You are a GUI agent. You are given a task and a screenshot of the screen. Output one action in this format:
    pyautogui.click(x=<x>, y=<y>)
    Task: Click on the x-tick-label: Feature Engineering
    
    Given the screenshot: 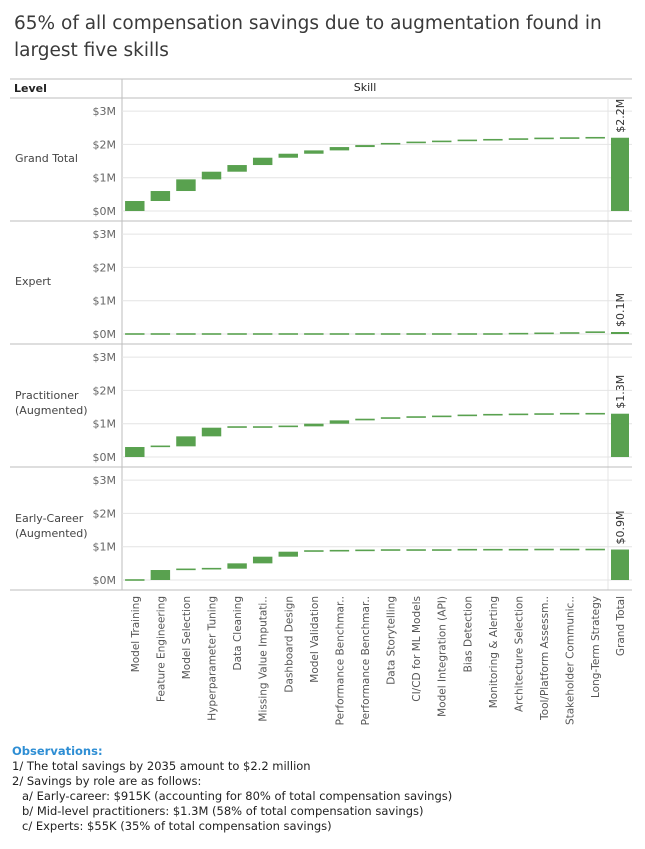 What is the action you would take?
    pyautogui.click(x=161, y=649)
    